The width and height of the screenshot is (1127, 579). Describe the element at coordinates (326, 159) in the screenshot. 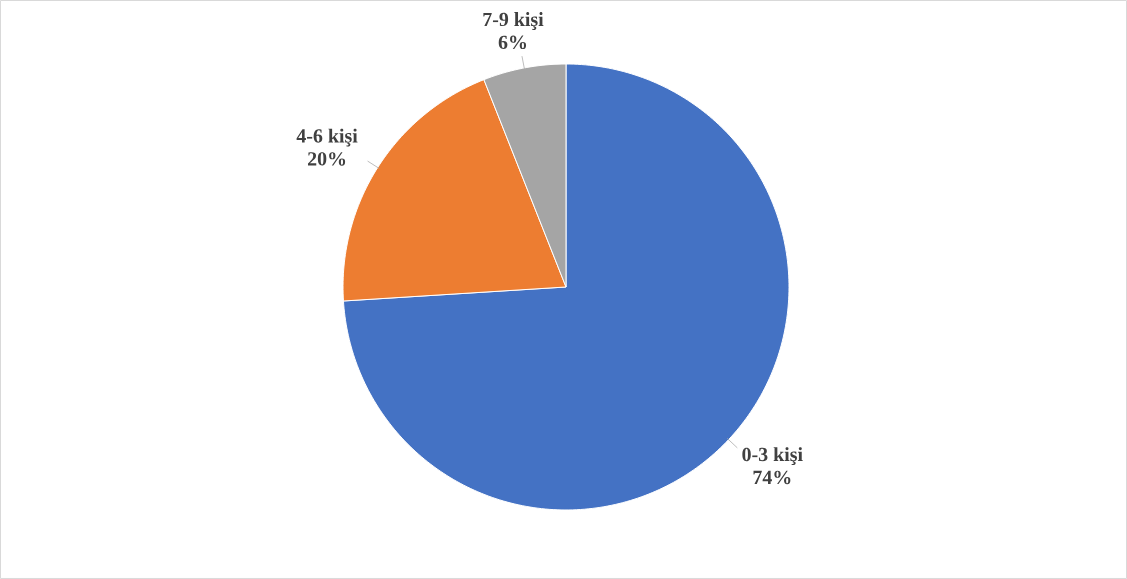

I see `data-label: 20%` at that location.